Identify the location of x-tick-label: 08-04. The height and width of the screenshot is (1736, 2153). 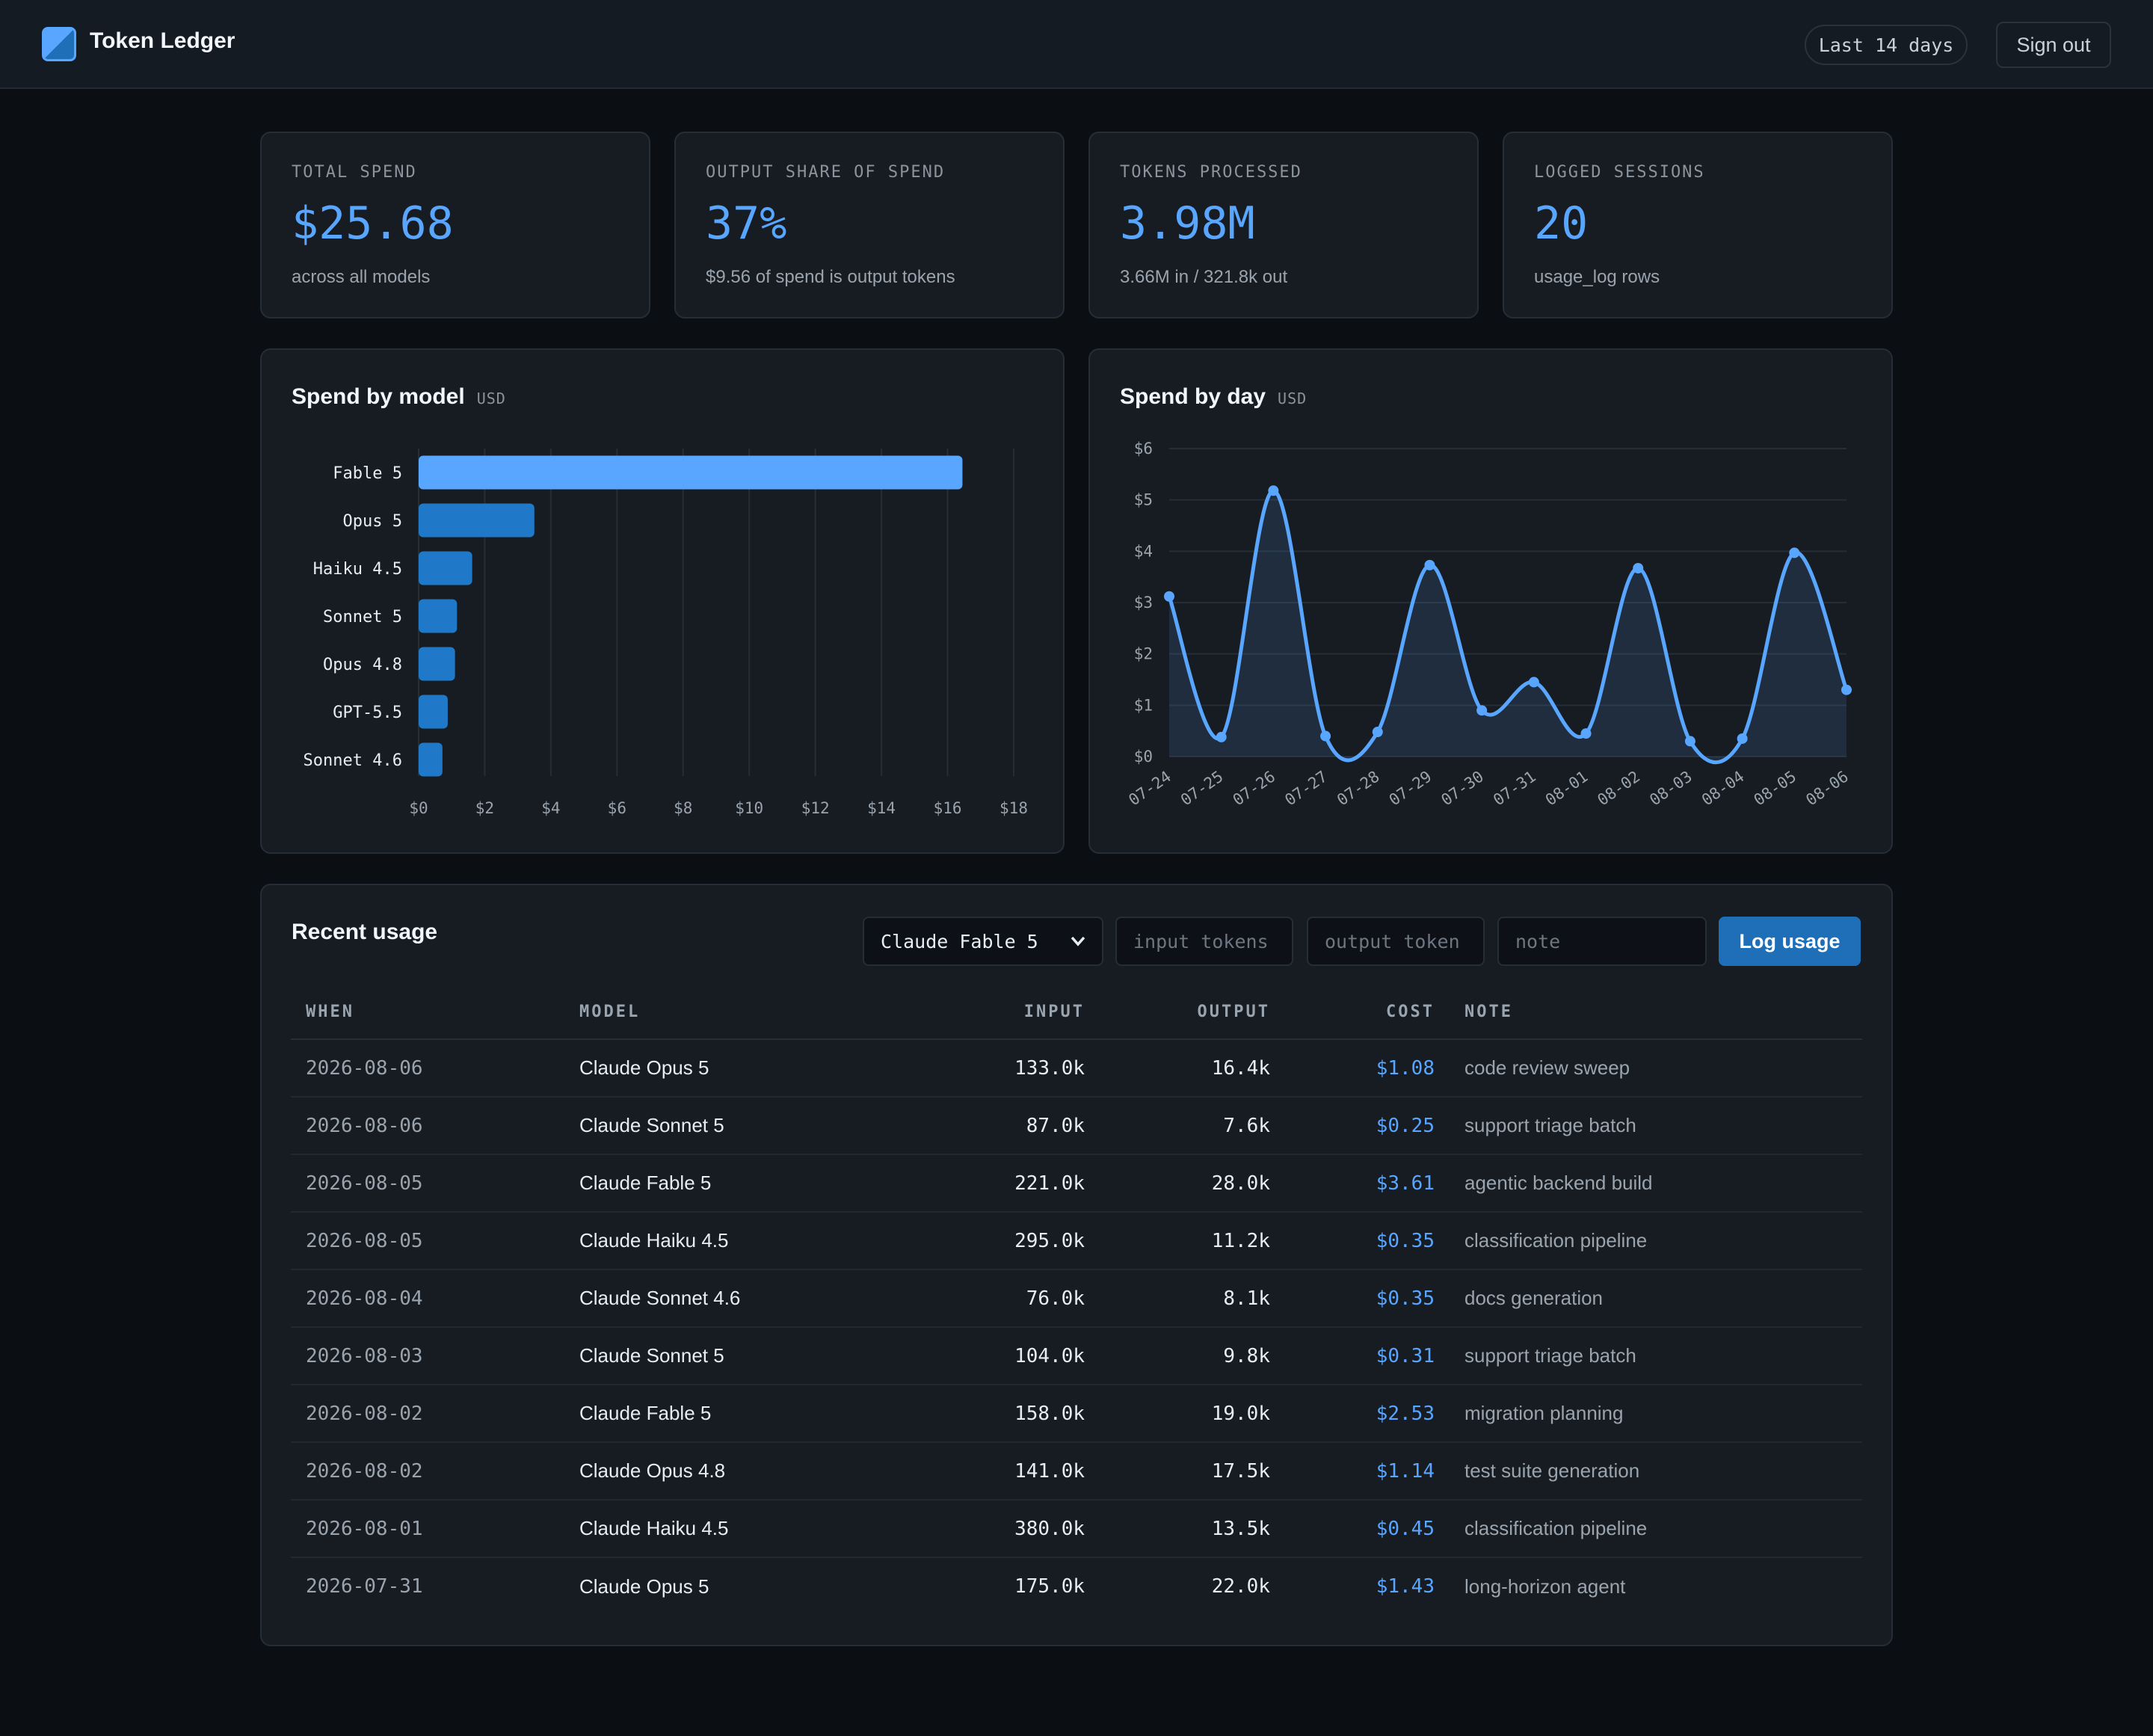
(1723, 788).